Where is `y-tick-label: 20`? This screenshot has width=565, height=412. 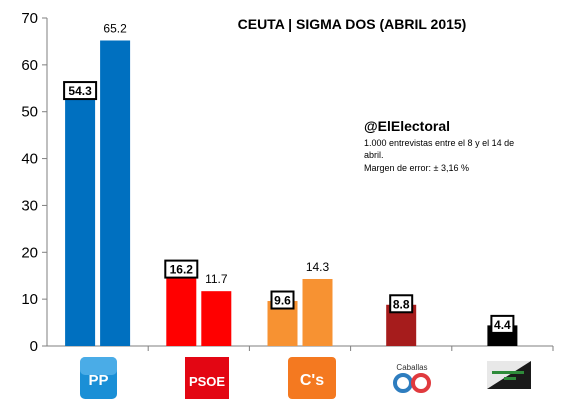 y-tick-label: 20 is located at coordinates (29, 252).